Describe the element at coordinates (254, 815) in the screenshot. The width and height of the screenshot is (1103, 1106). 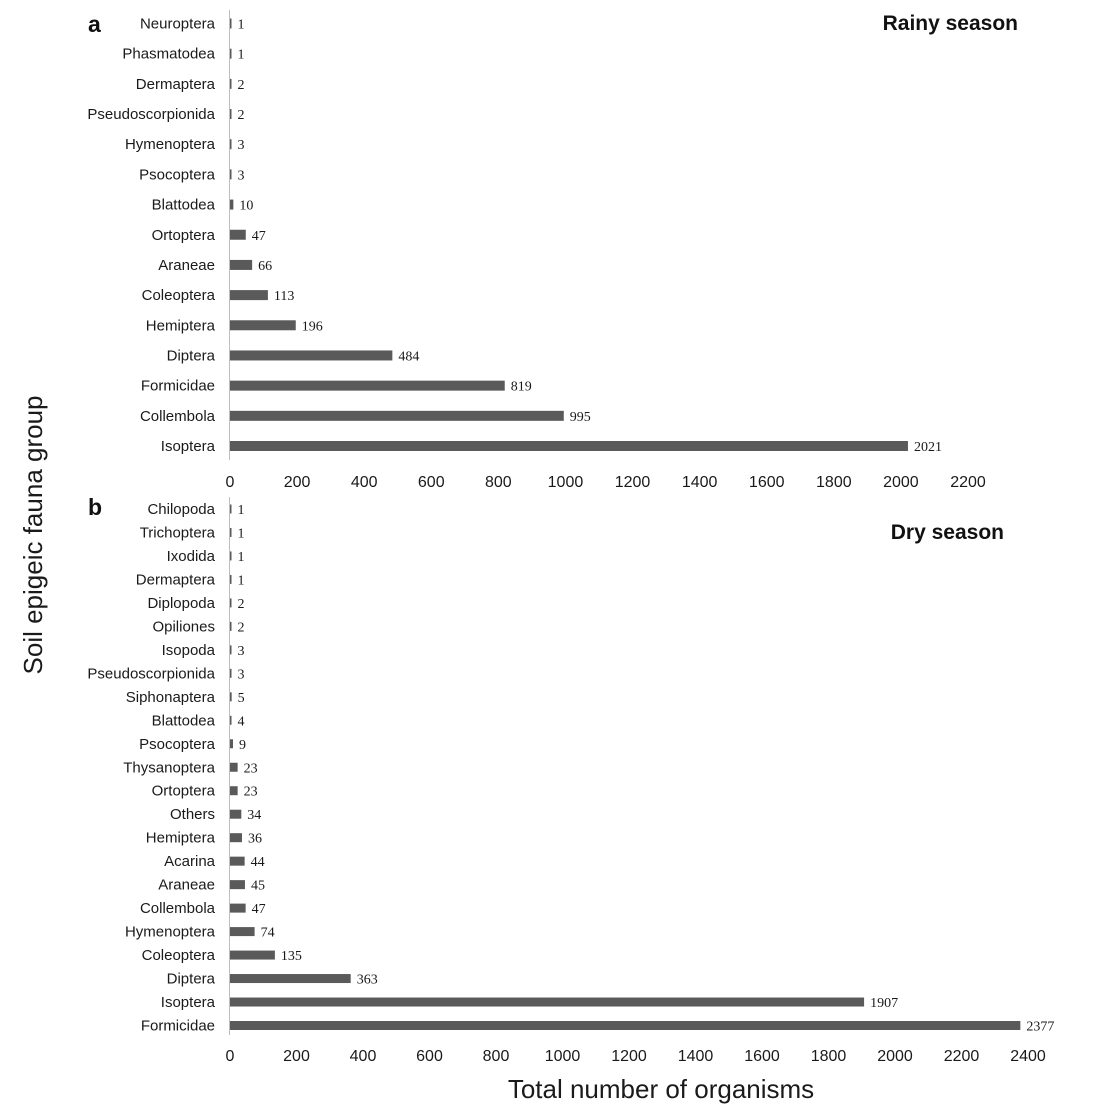
I see `panel-b-value-label: 34` at that location.